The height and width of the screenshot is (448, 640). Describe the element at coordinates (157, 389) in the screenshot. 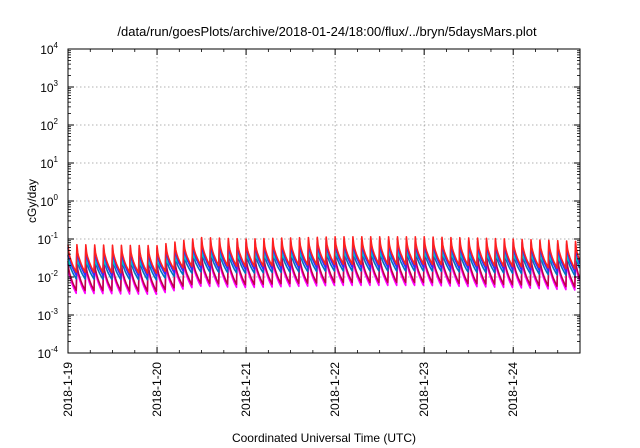

I see `x-tick-label: 2018-1-20` at that location.